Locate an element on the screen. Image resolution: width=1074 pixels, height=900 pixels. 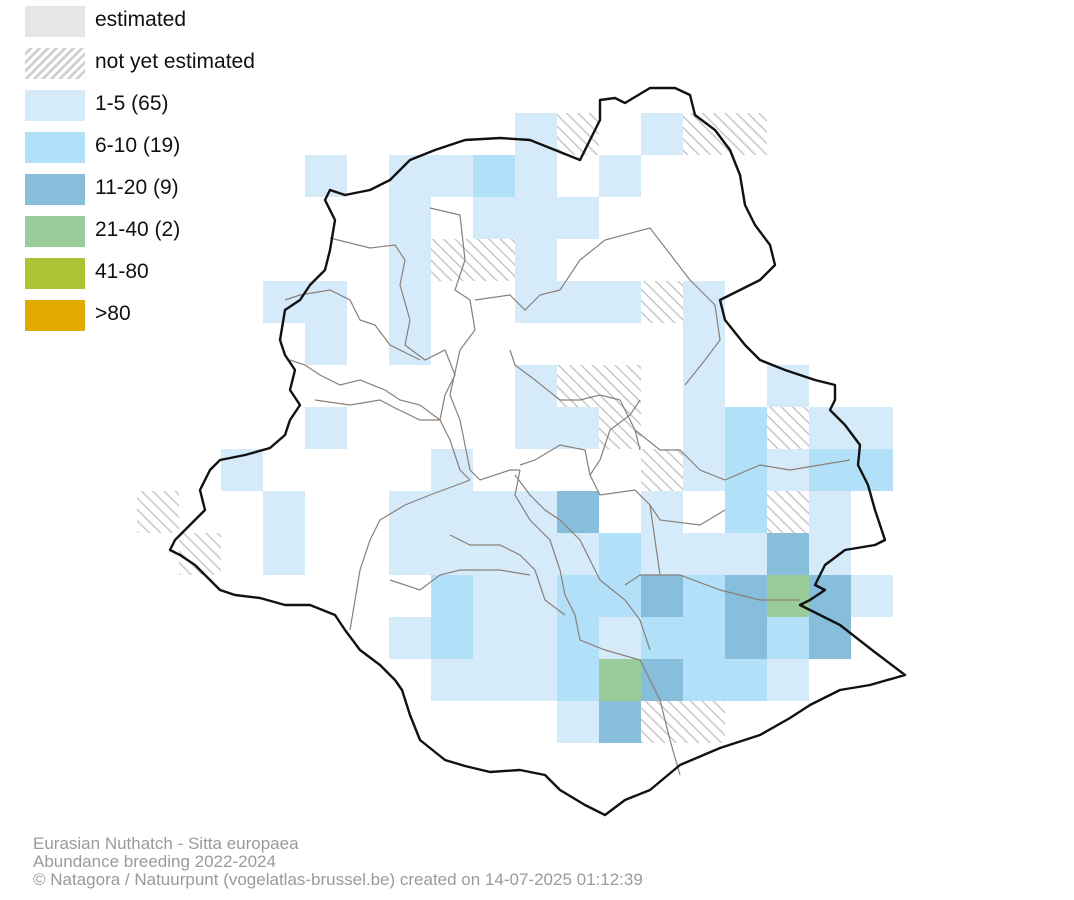
caption-subtitle: Abundance breeding 2022-2024 is located at coordinates (154, 861).